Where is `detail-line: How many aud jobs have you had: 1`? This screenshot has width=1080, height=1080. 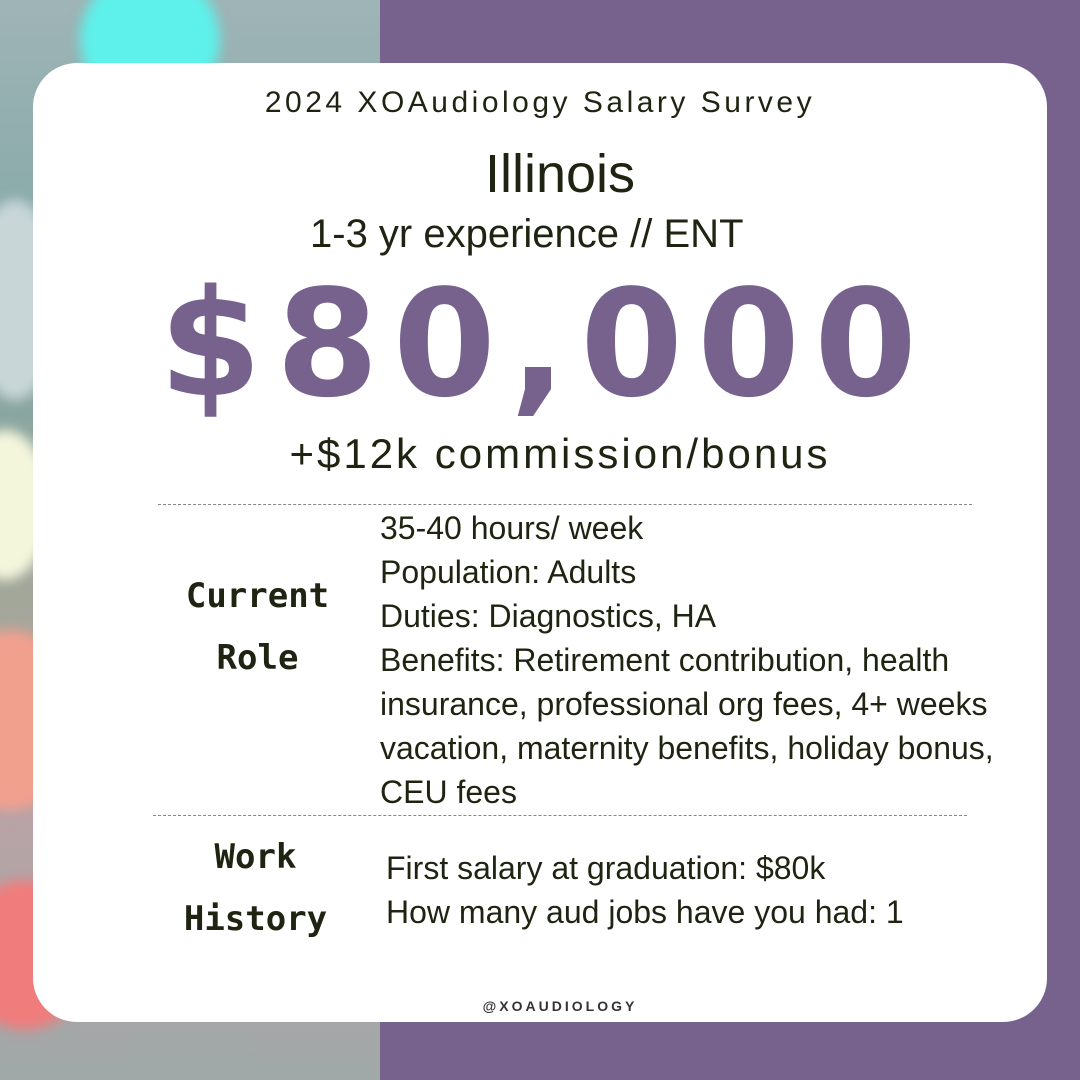 detail-line: How many aud jobs have you had: 1 is located at coordinates (645, 912).